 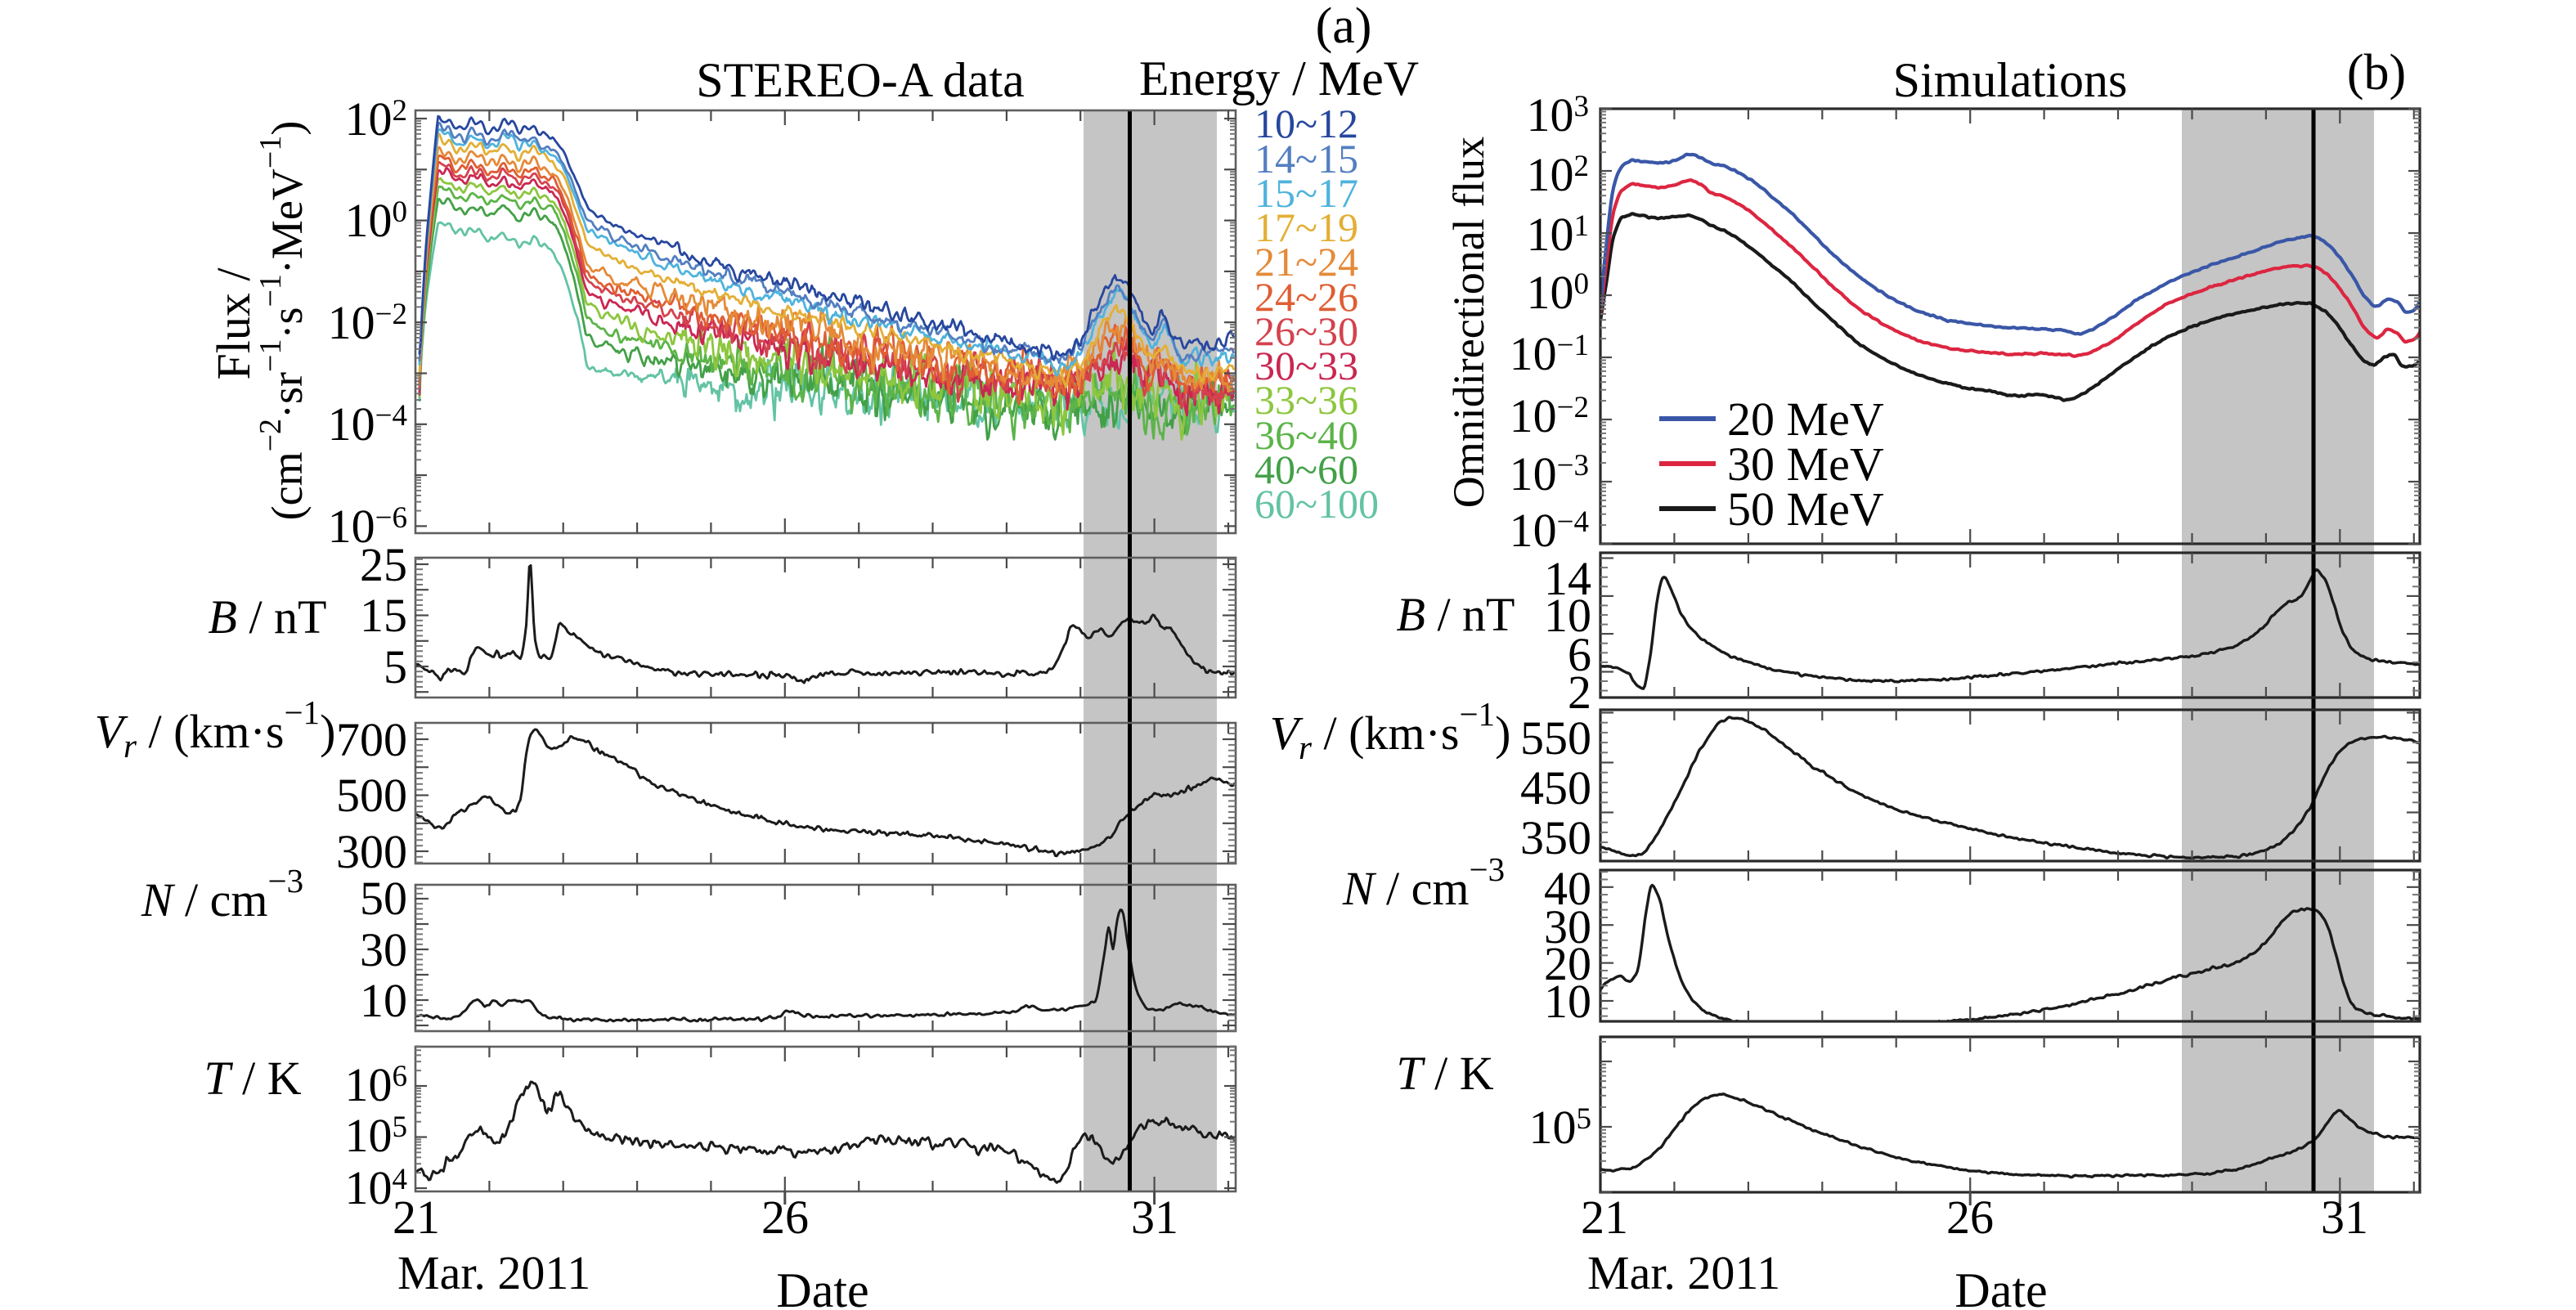 I want to click on svg-text: (a), so click(x=1344, y=27).